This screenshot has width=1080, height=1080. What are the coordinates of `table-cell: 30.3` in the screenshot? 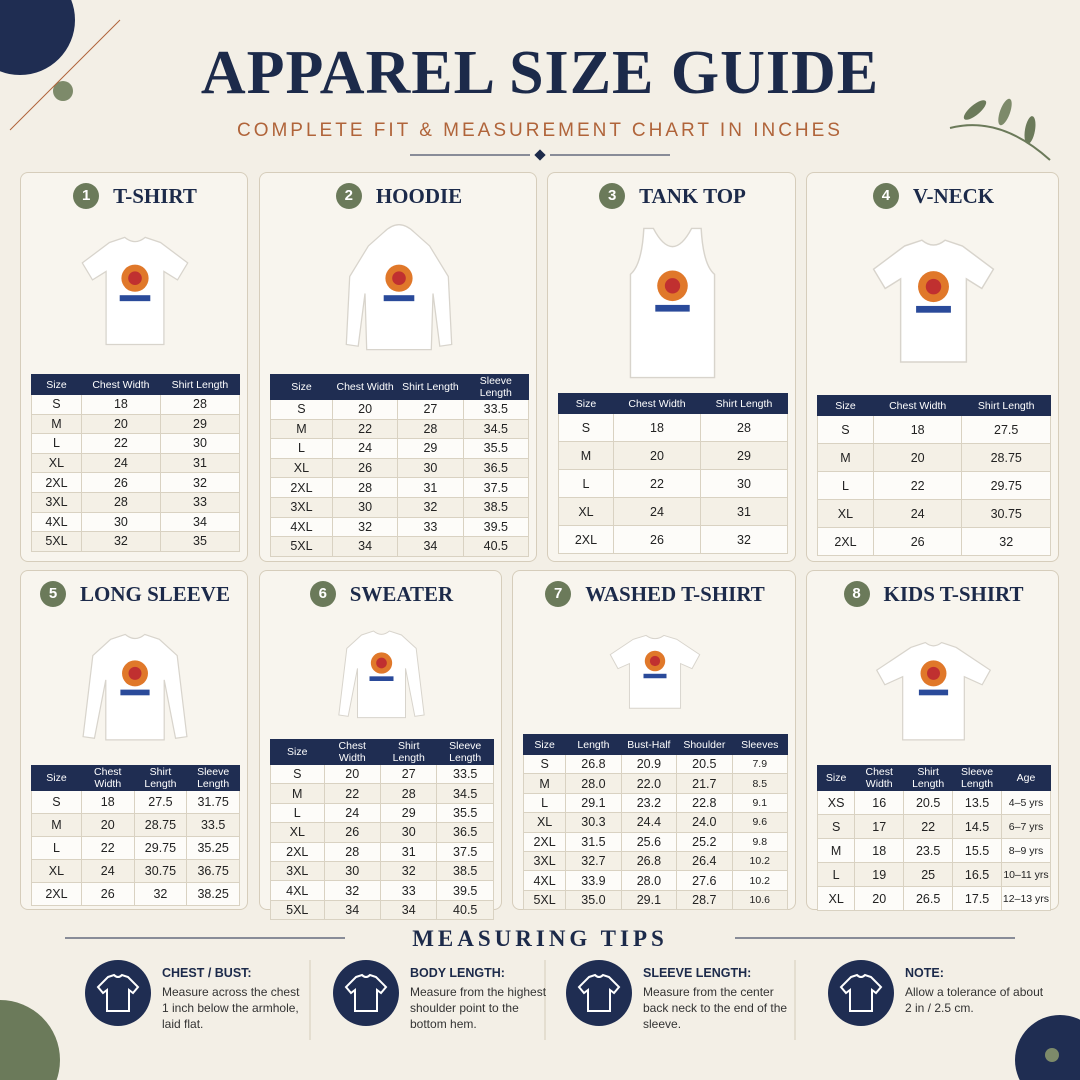 It's located at (593, 822).